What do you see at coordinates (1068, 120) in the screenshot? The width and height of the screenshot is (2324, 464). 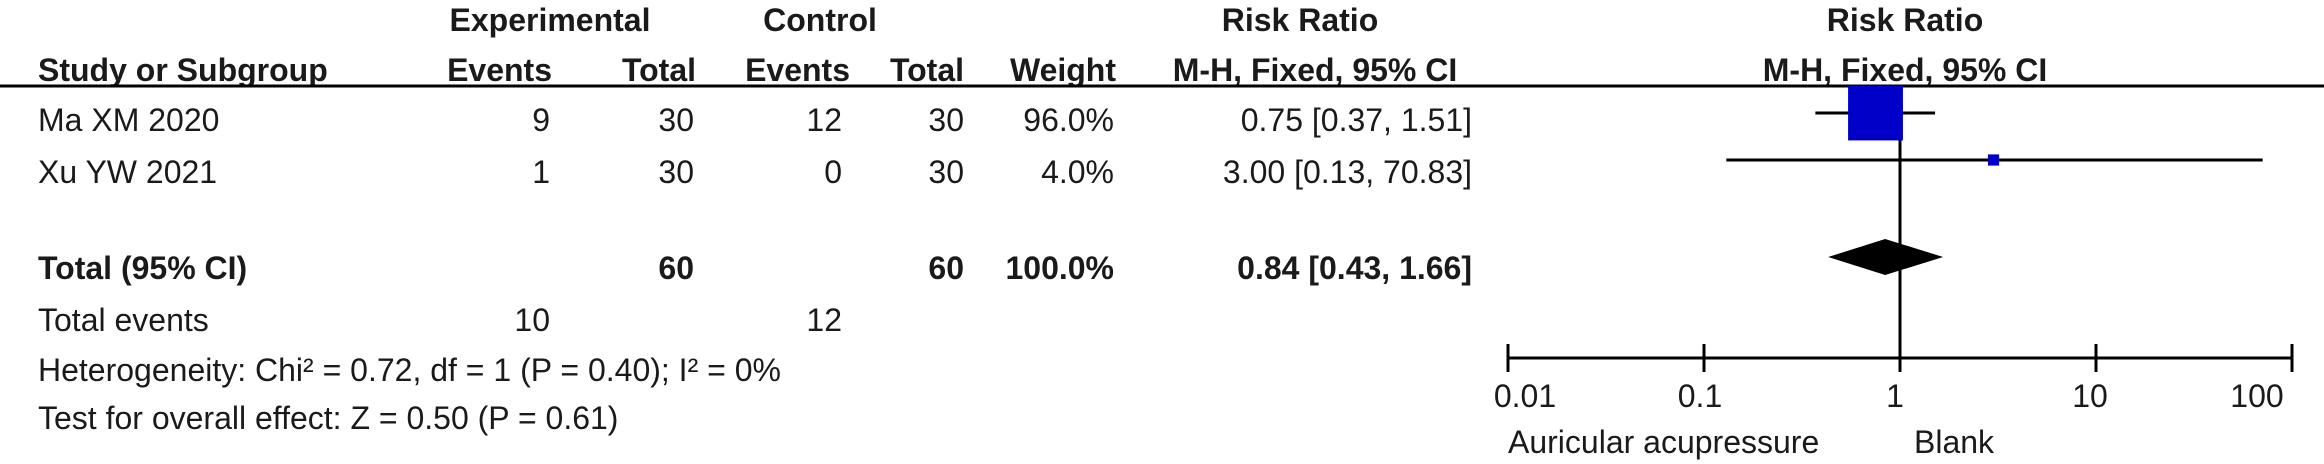 I see `weight-cell: 96.0%` at bounding box center [1068, 120].